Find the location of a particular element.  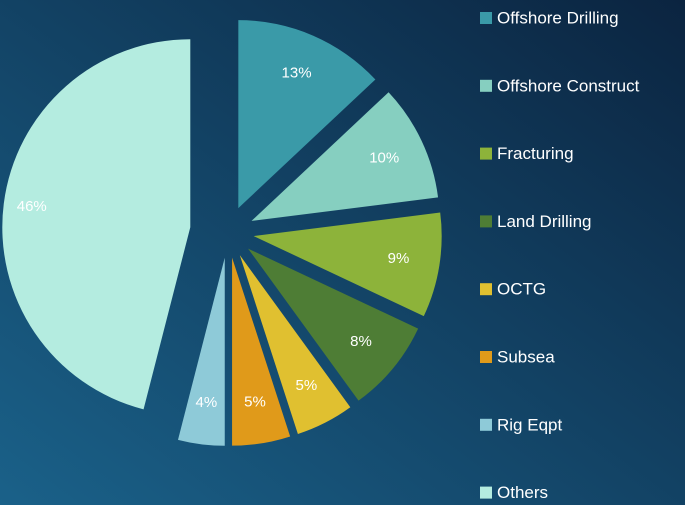

data-label: 46% is located at coordinates (32, 206).